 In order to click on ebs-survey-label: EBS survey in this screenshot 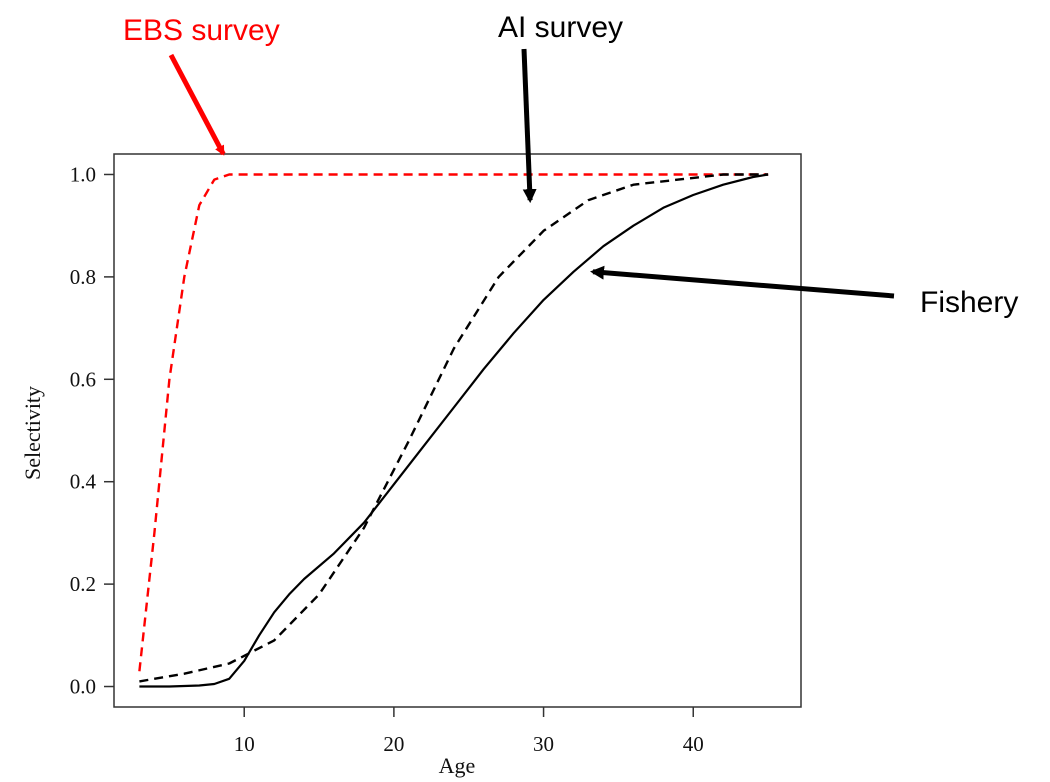, I will do `click(201, 30)`.